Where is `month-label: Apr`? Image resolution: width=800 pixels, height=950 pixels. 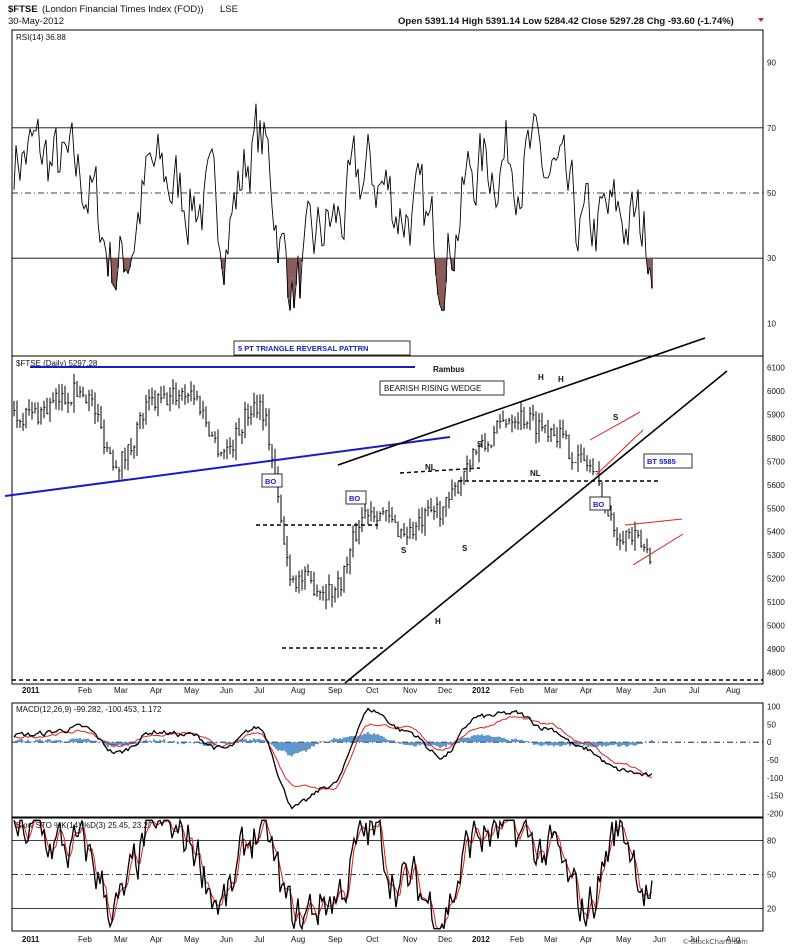
month-label: Apr is located at coordinates (586, 690).